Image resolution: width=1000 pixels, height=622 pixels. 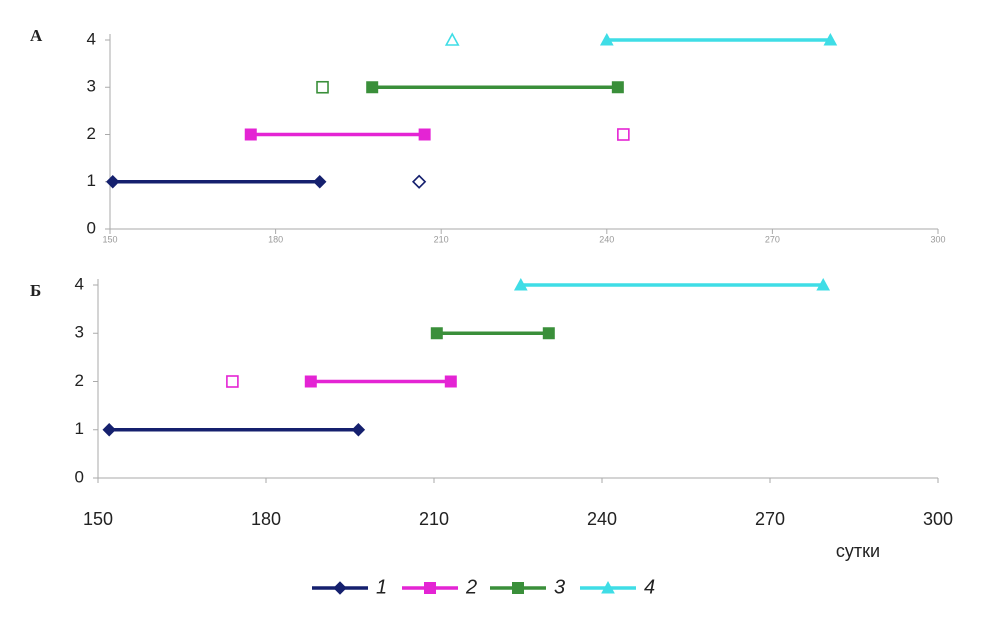 I want to click on legend-label: 2, so click(x=471, y=587).